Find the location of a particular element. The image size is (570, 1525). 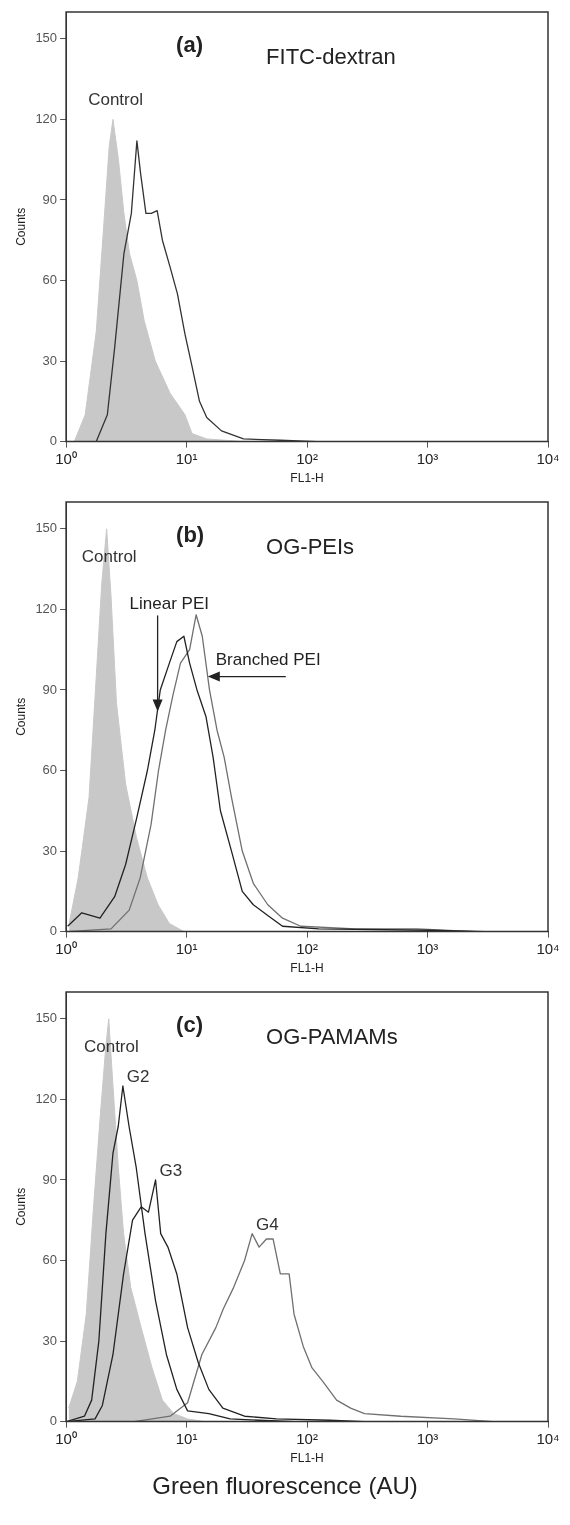

text: (c) is located at coordinates (189, 1024).